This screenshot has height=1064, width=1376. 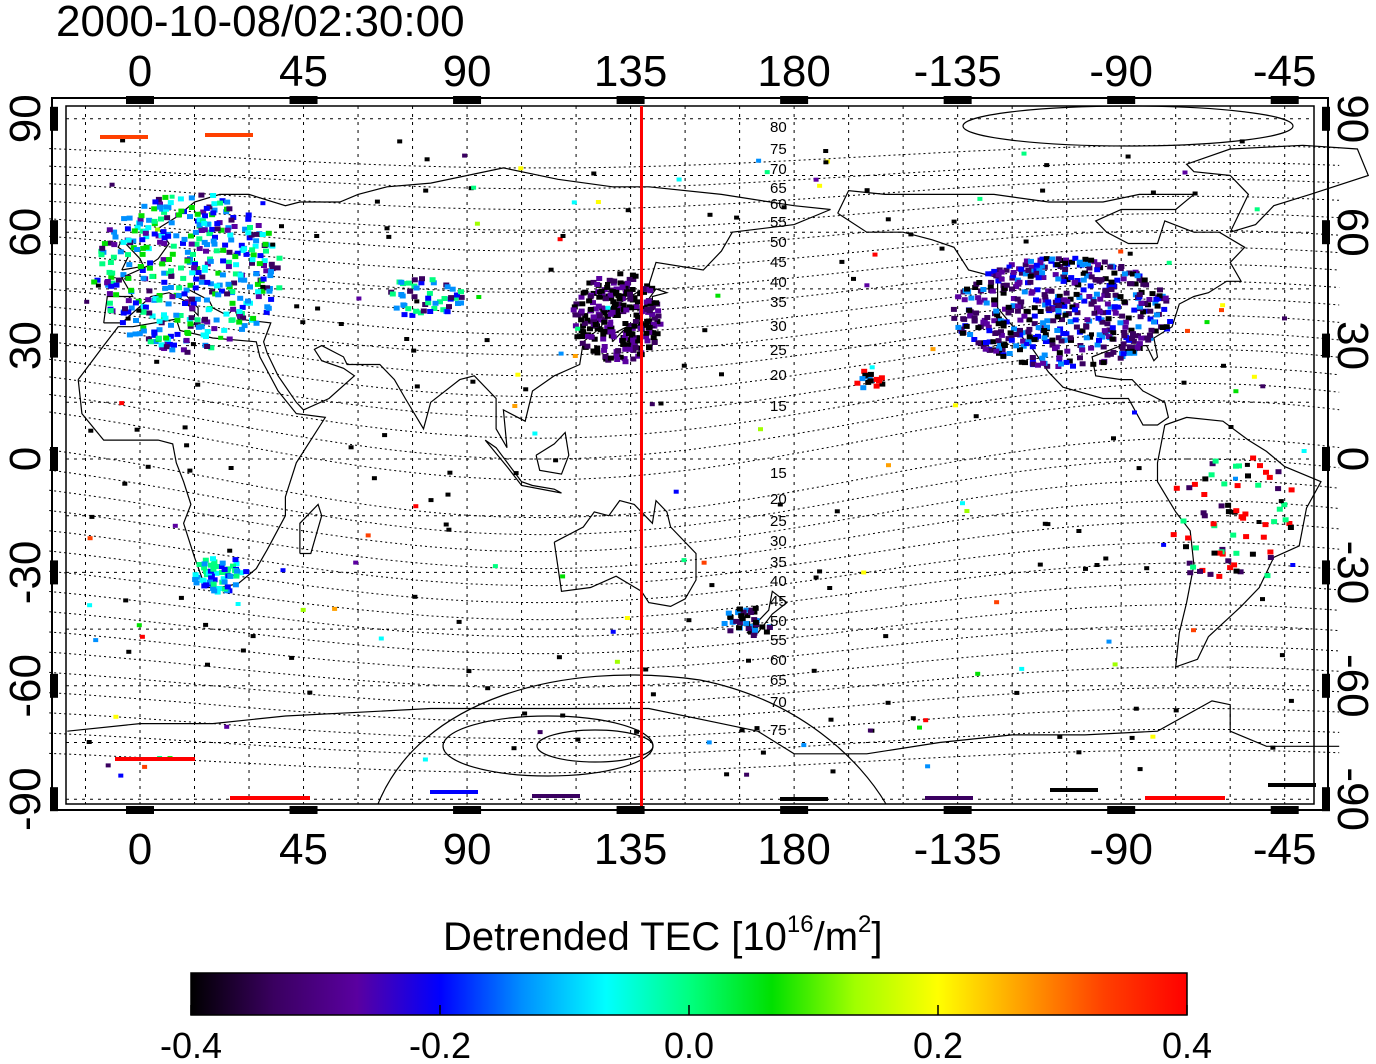 What do you see at coordinates (938, 1044) in the screenshot?
I see `colorbar-tick-label: 0.2` at bounding box center [938, 1044].